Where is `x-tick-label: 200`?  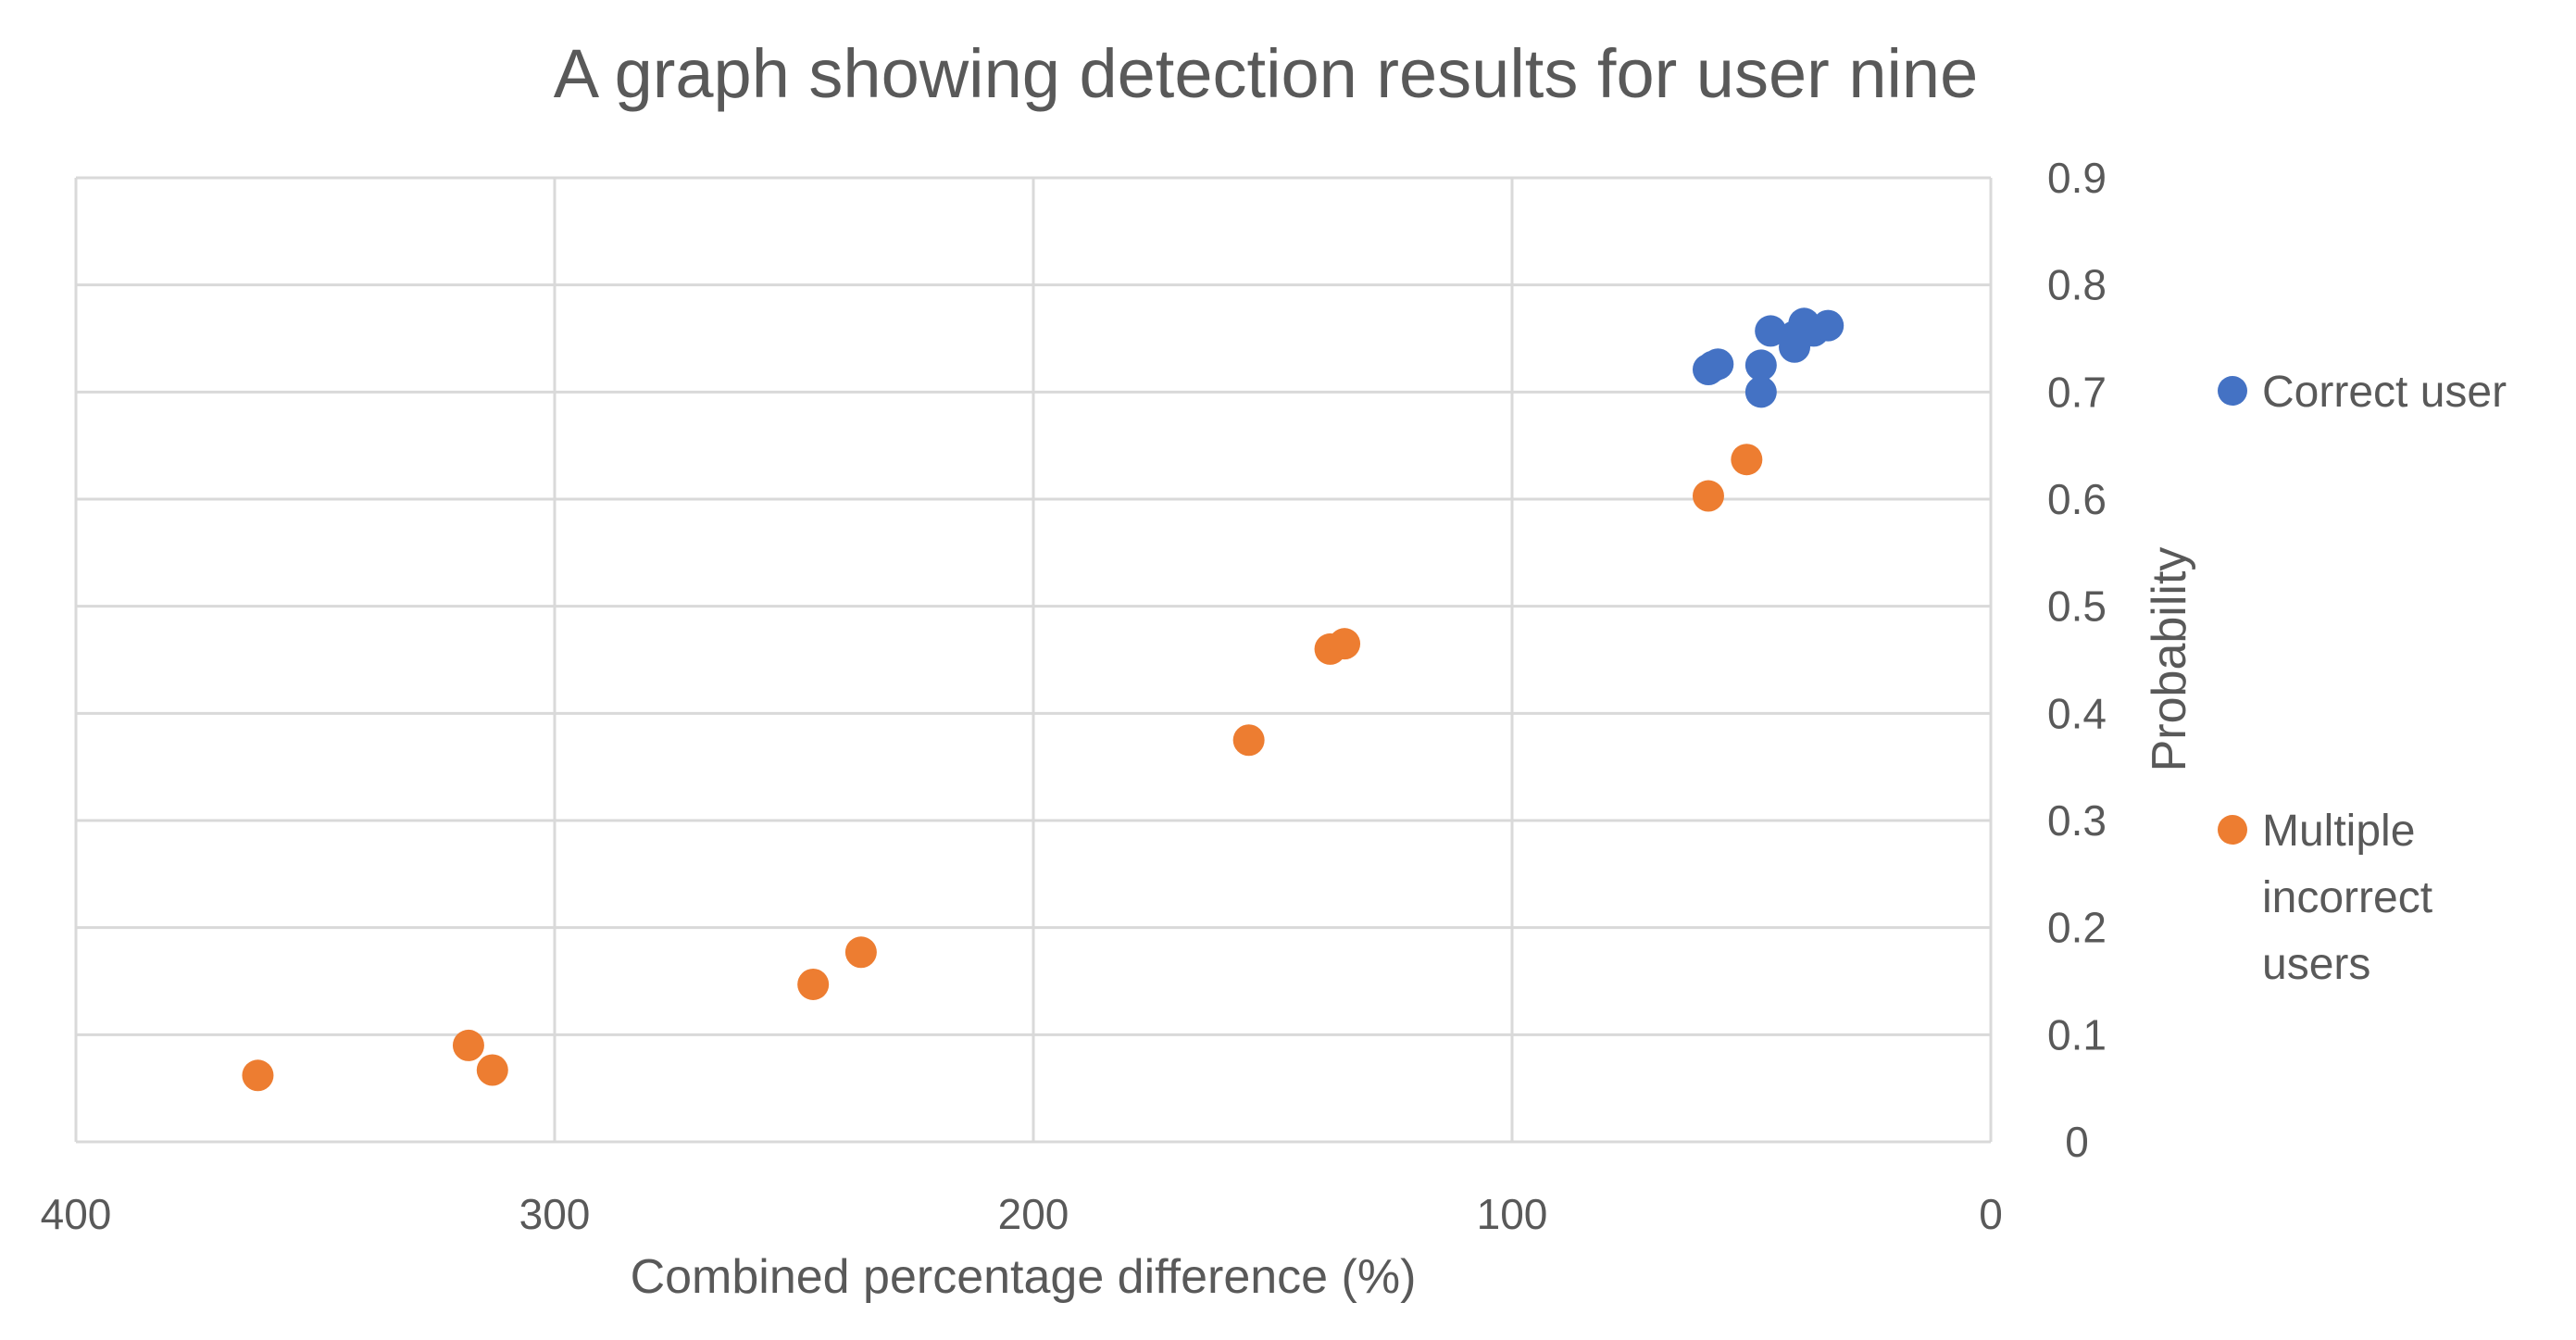
x-tick-label: 200 is located at coordinates (1033, 1214).